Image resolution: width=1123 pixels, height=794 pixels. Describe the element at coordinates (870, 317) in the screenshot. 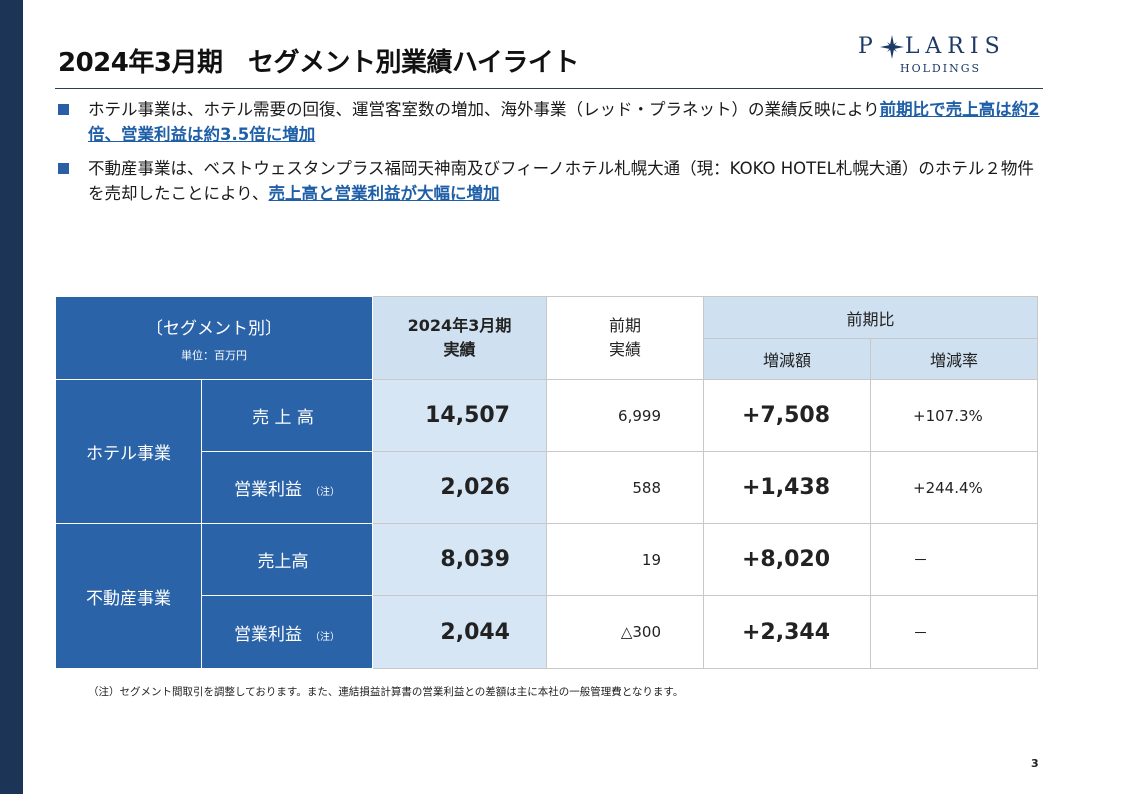

I see `compare-header: 前期比` at that location.